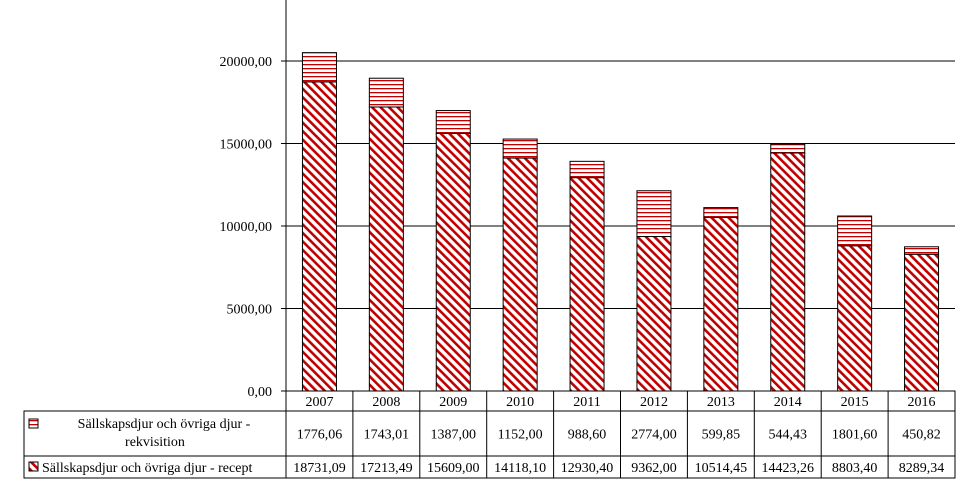  What do you see at coordinates (855, 402) in the screenshot?
I see `category-label: 2015` at bounding box center [855, 402].